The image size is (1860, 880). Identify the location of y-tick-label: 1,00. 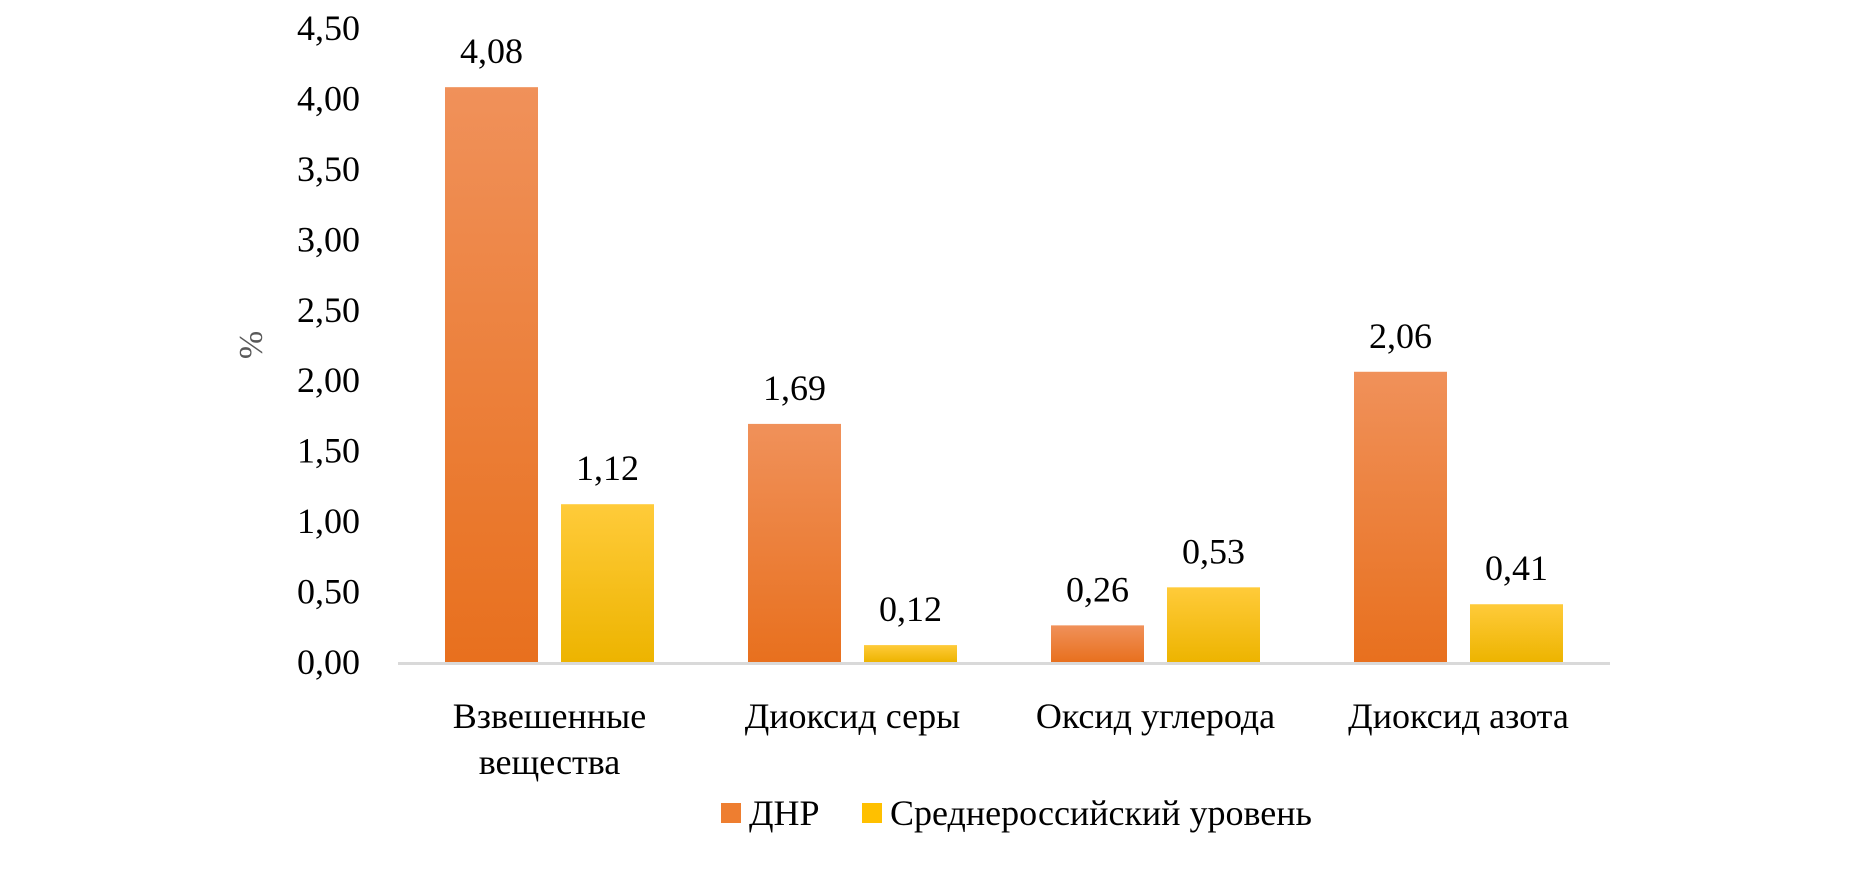
(328, 521).